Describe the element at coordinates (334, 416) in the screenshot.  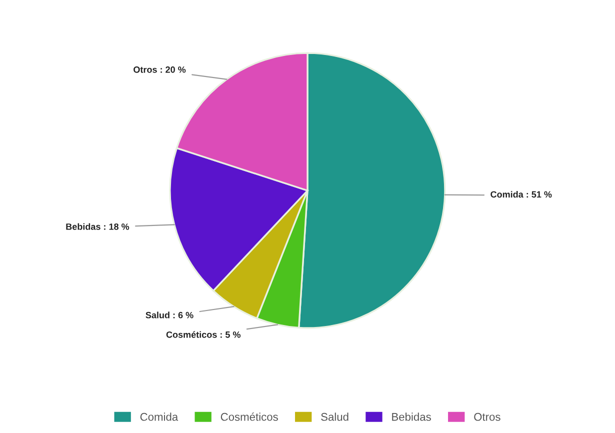
I see `legend-label: Salud` at that location.